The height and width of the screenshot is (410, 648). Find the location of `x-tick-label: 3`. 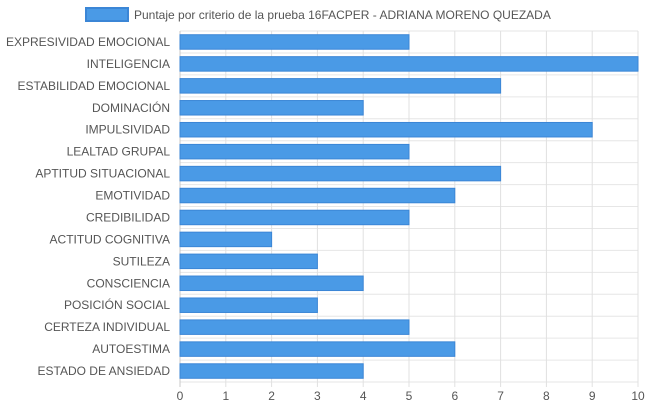

x-tick-label: 3 is located at coordinates (317, 396).